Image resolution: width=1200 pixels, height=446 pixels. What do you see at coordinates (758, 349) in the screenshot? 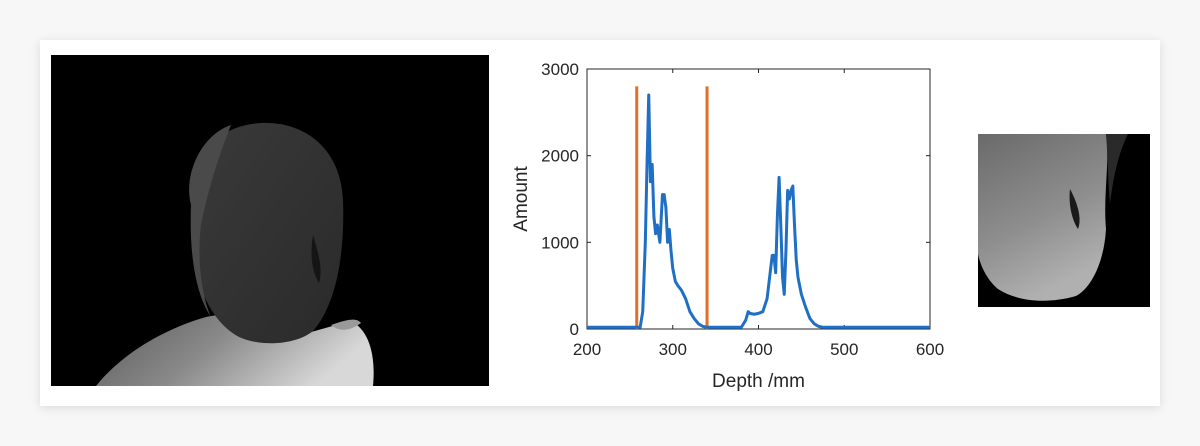
I see `x-tick-label: 400` at bounding box center [758, 349].